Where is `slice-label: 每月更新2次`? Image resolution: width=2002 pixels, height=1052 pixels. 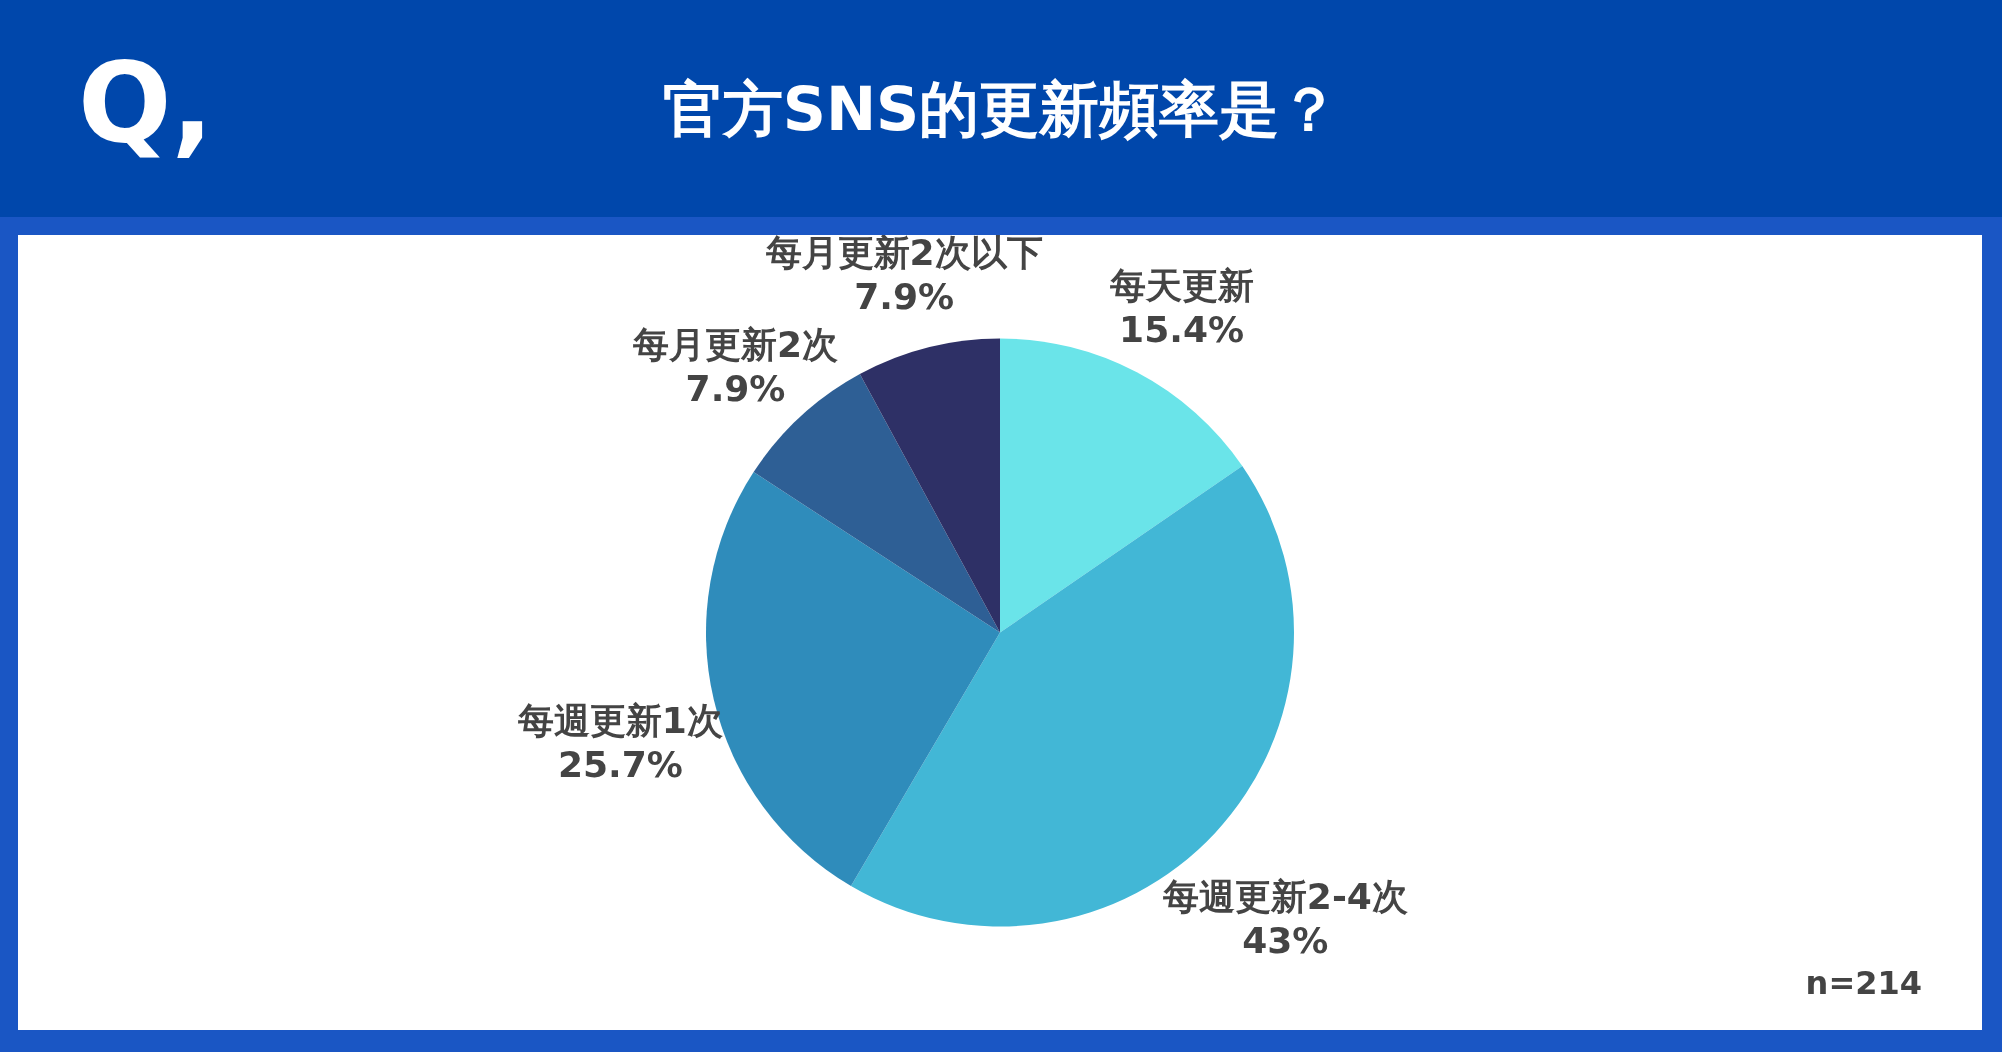 slice-label: 每月更新2次 is located at coordinates (735, 344).